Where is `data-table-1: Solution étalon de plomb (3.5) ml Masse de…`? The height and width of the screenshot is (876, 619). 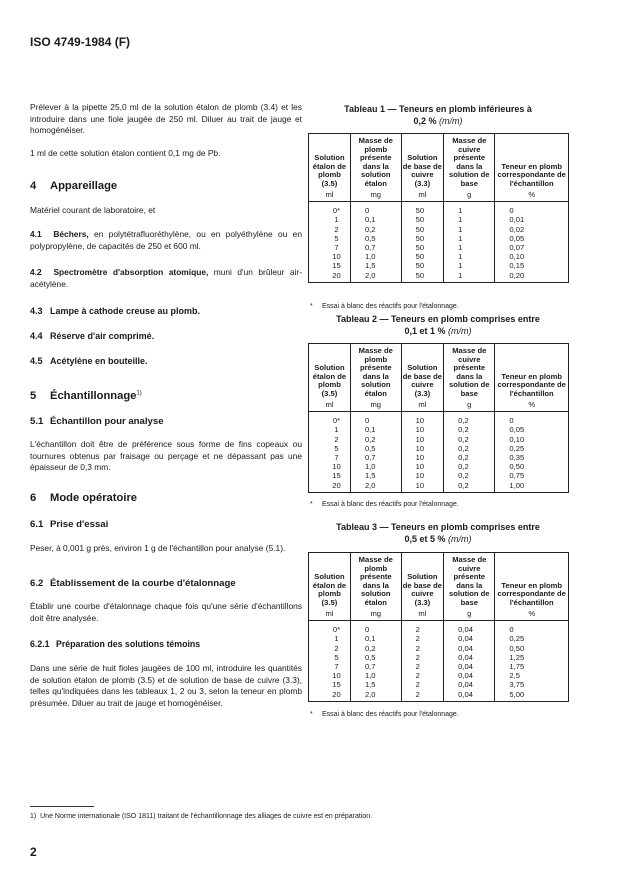
data-table-1: Solution étalon de plomb (3.5) ml Masse de… is located at coordinates (438, 208).